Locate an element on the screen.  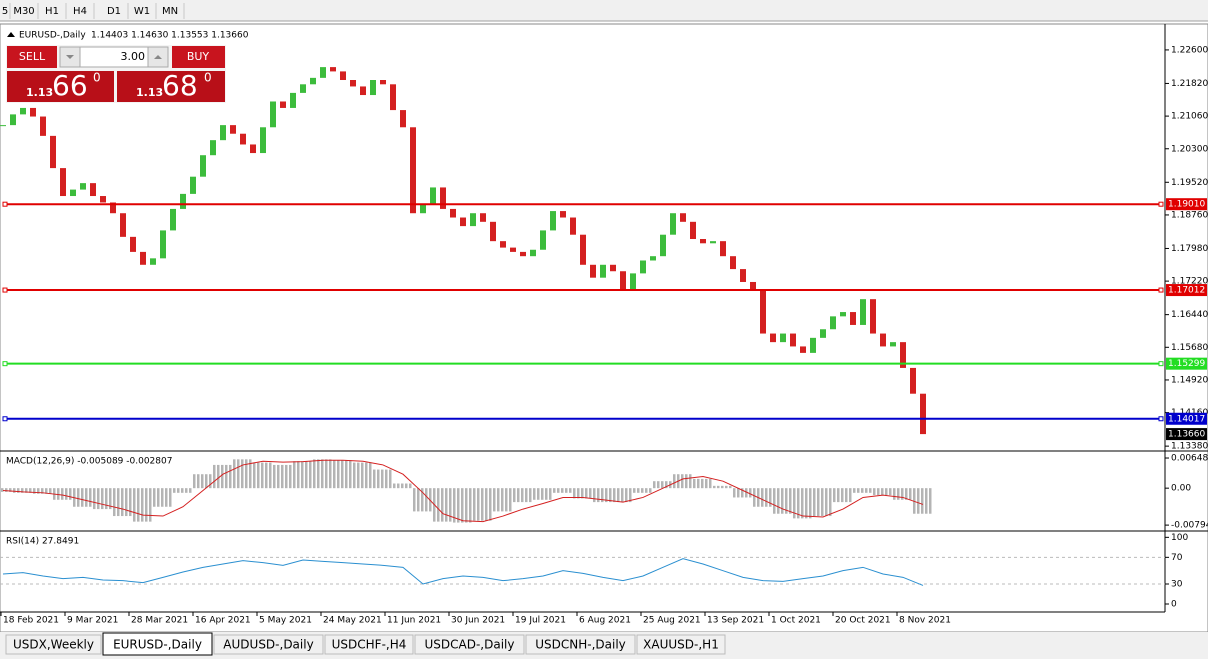
lot-down-icon is located at coordinates (70, 57).